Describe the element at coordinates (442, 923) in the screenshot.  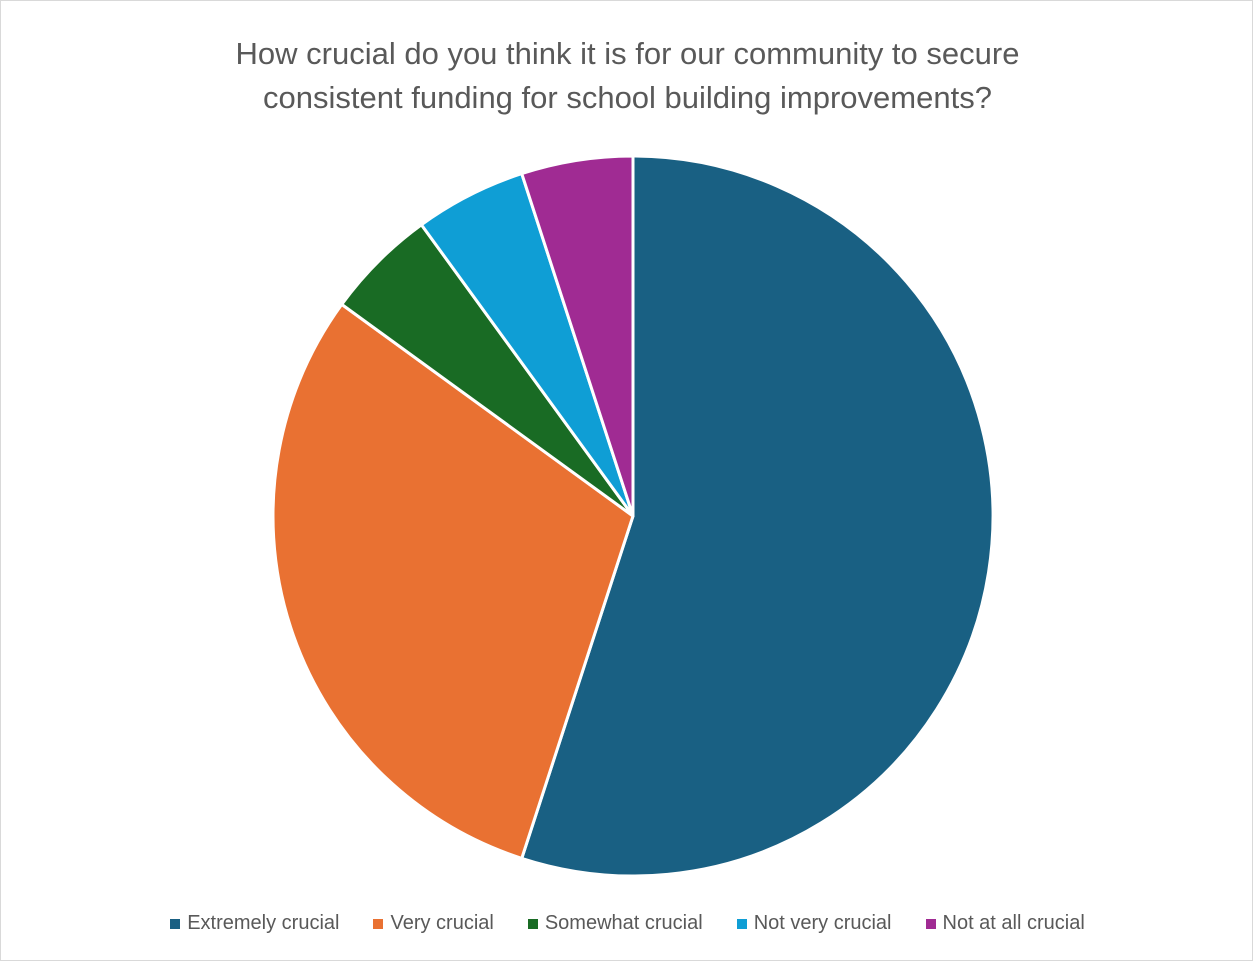
I see `legend-label: Very crucial` at that location.